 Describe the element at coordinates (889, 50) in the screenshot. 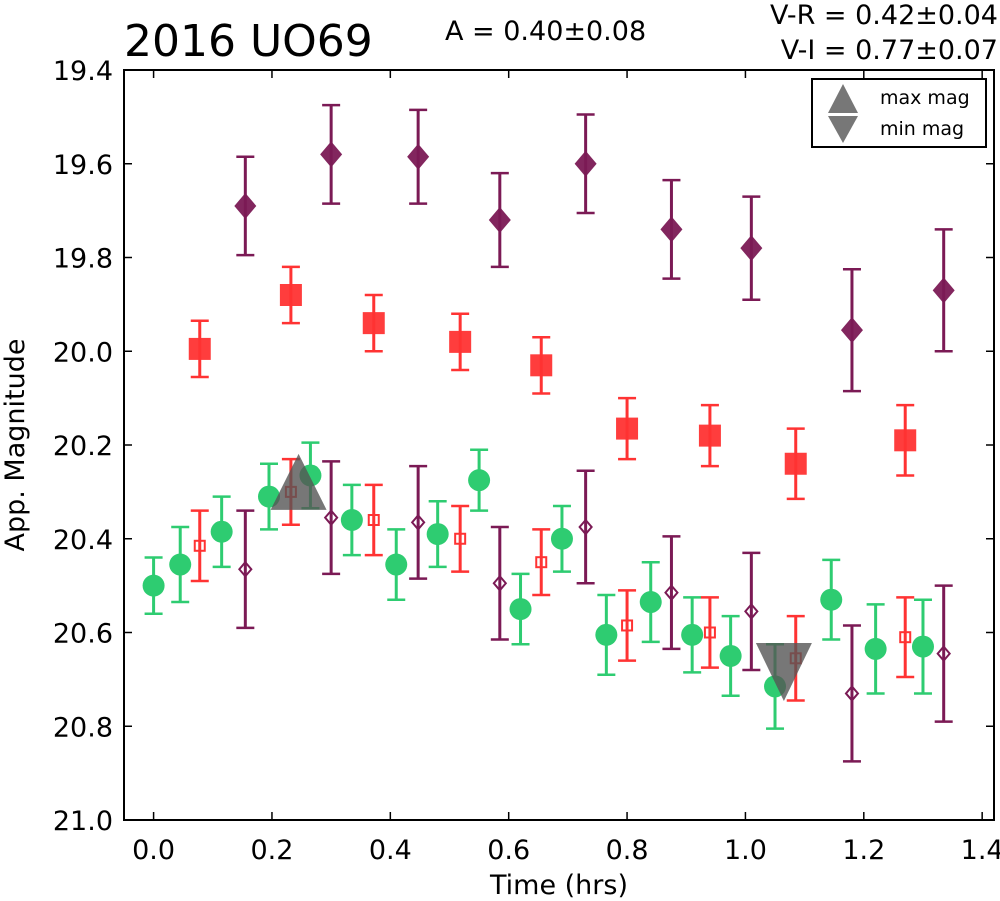

I see `color-index-vi: V-I = 0.77±0.07` at that location.